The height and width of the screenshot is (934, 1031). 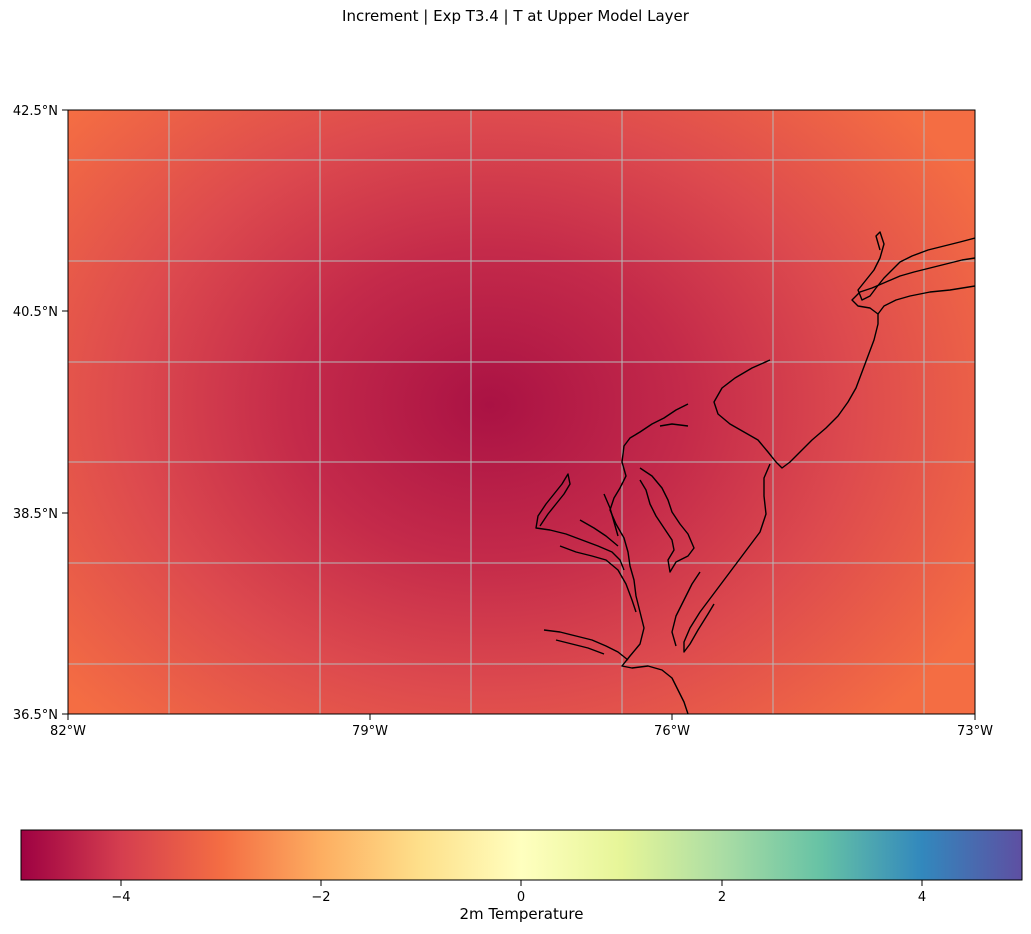 I want to click on colorbar-gradient, so click(x=521, y=855).